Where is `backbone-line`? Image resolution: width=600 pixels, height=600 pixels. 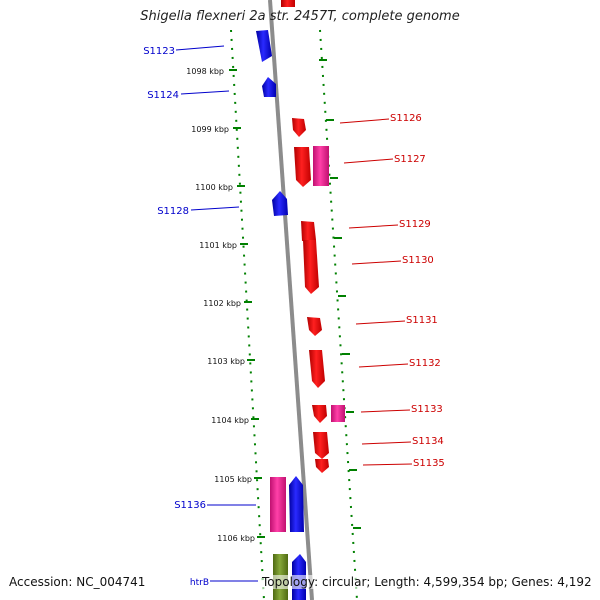 backbone-line is located at coordinates (291, 300).